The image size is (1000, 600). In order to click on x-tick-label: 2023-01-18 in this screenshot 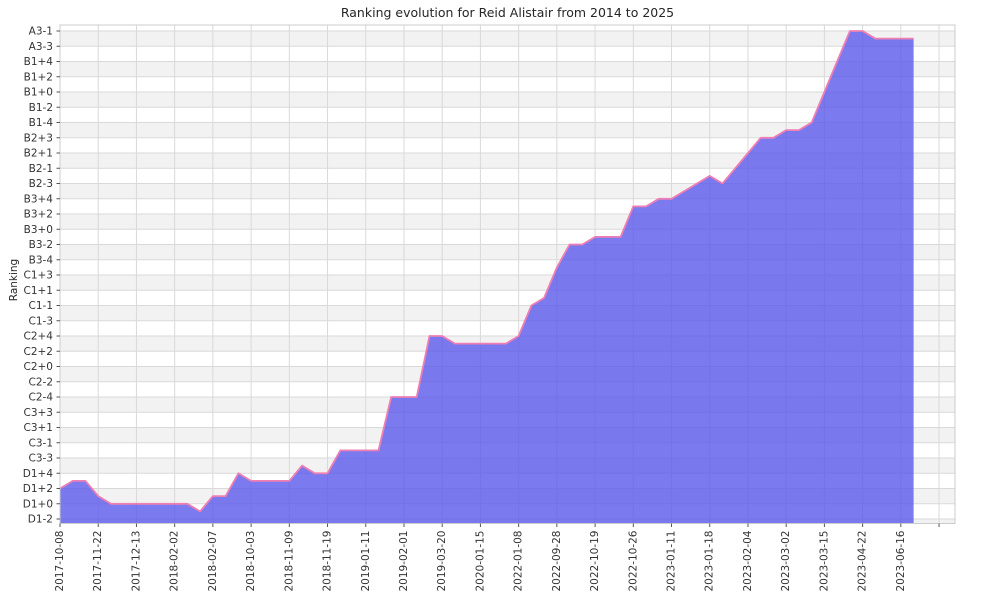, I will do `click(710, 561)`.